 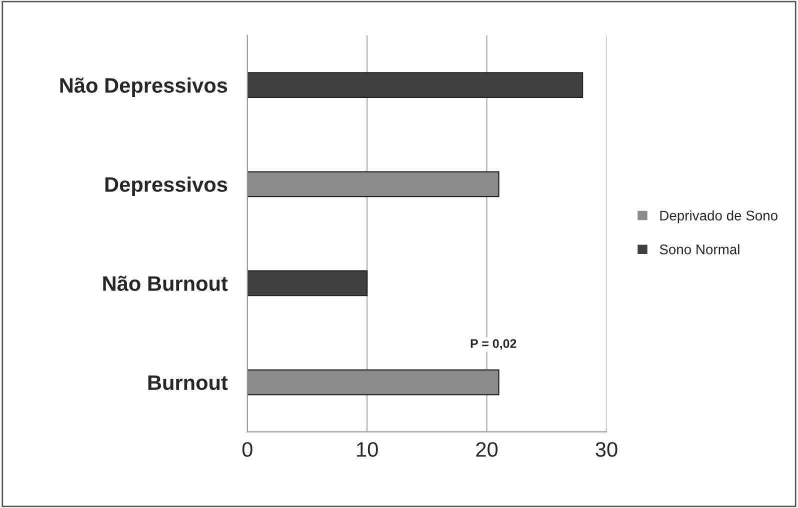 What do you see at coordinates (700, 249) in the screenshot?
I see `legend-label: Sono Normal` at bounding box center [700, 249].